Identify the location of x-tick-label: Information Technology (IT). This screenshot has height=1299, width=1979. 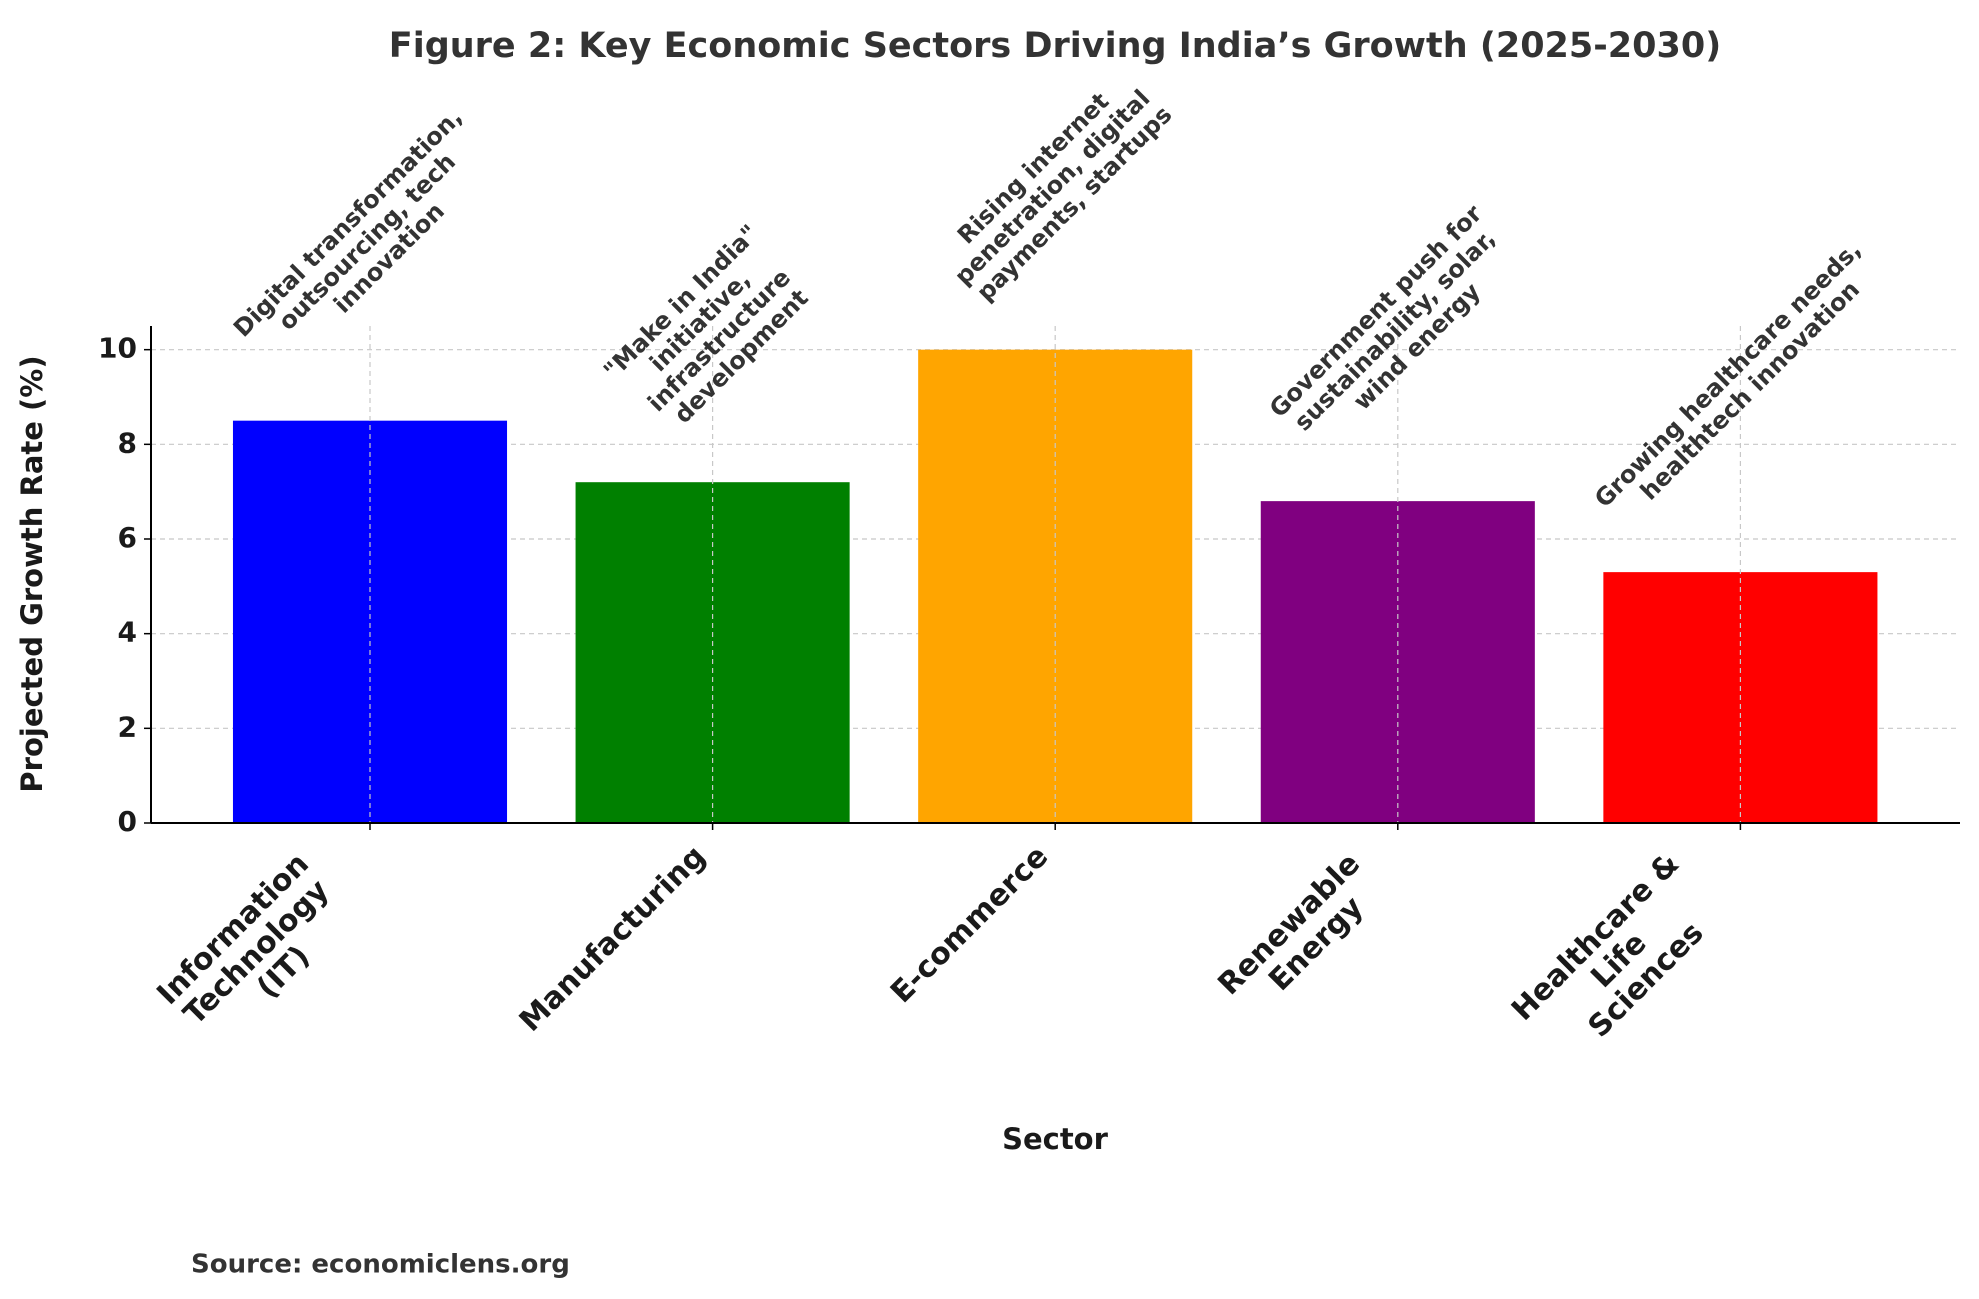
(260, 949).